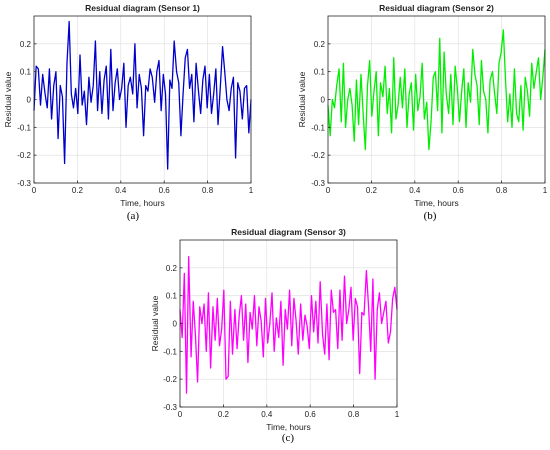 This screenshot has height=450, width=550. I want to click on chart-title: Residual diagram (Sensor 3), so click(288, 232).